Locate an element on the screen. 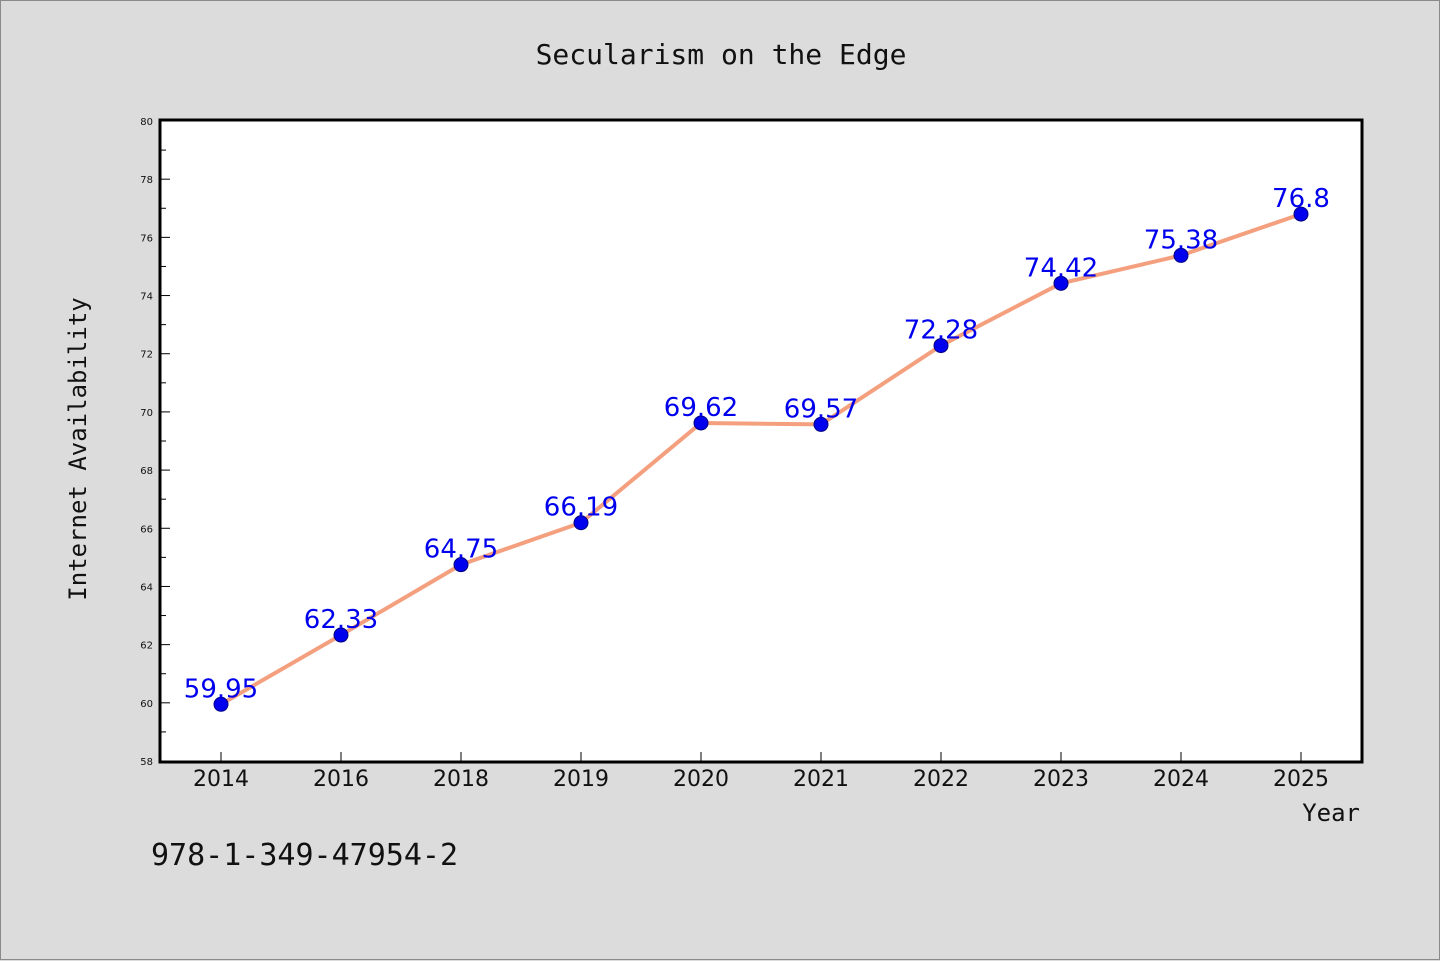 This screenshot has height=961, width=1440. y-axis-label: Internet Availability is located at coordinates (78, 448).